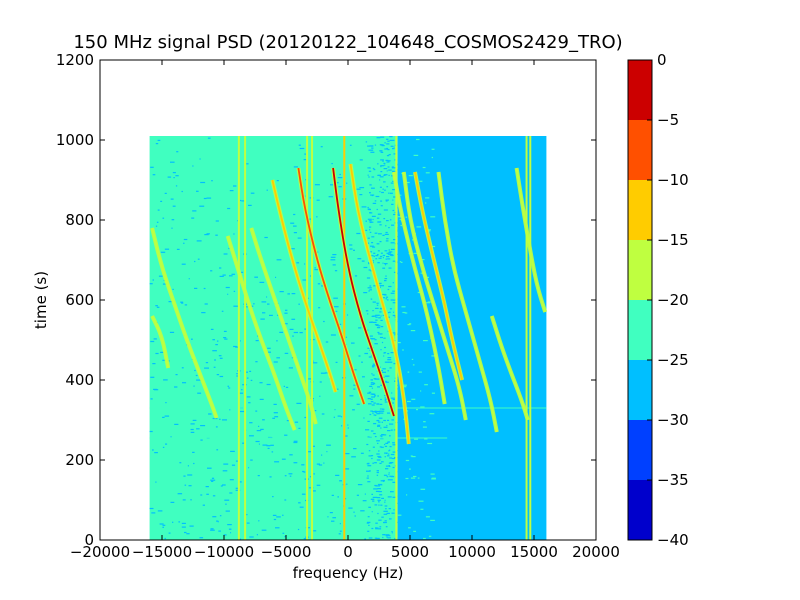  I want to click on colorbar-tick-label: −20, so click(673, 300).